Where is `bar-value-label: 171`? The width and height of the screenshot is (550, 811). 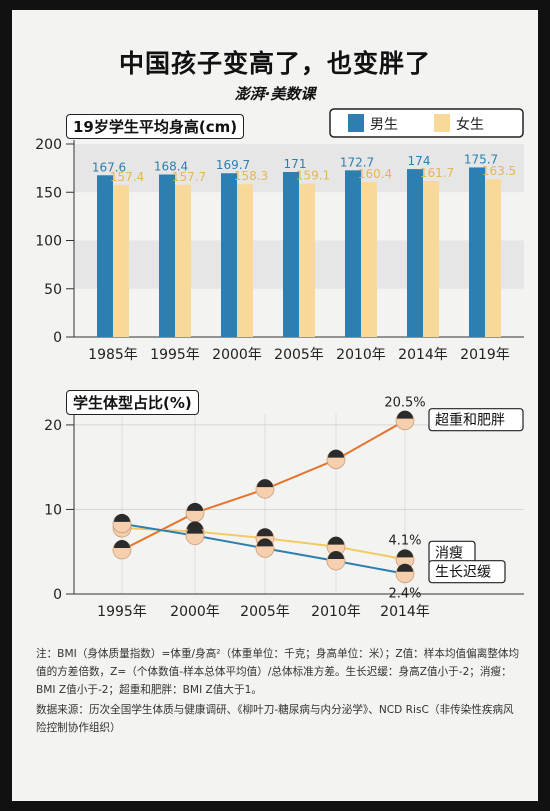
bar-value-label: 171 is located at coordinates (295, 164).